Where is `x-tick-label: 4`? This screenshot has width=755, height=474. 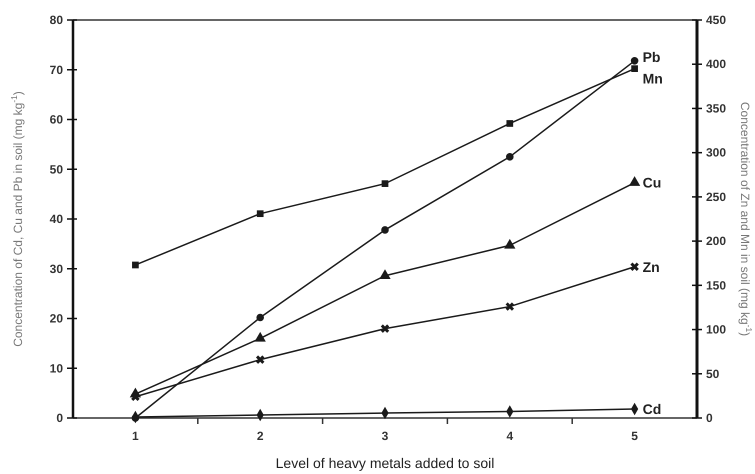
x-tick-label: 4 is located at coordinates (510, 436).